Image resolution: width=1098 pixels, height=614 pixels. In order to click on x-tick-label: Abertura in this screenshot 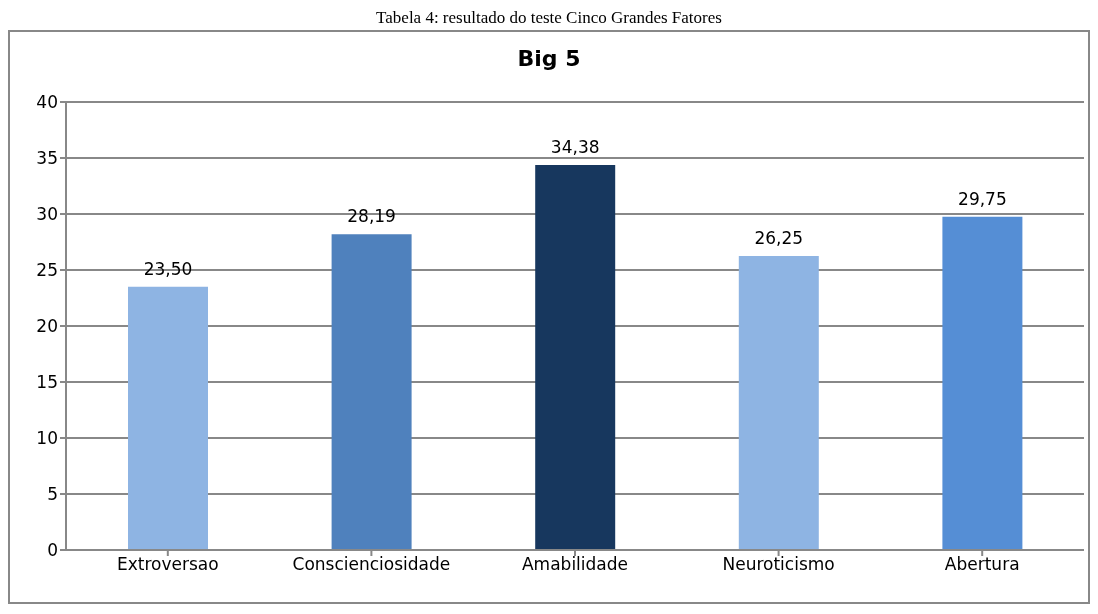, I will do `click(982, 564)`.